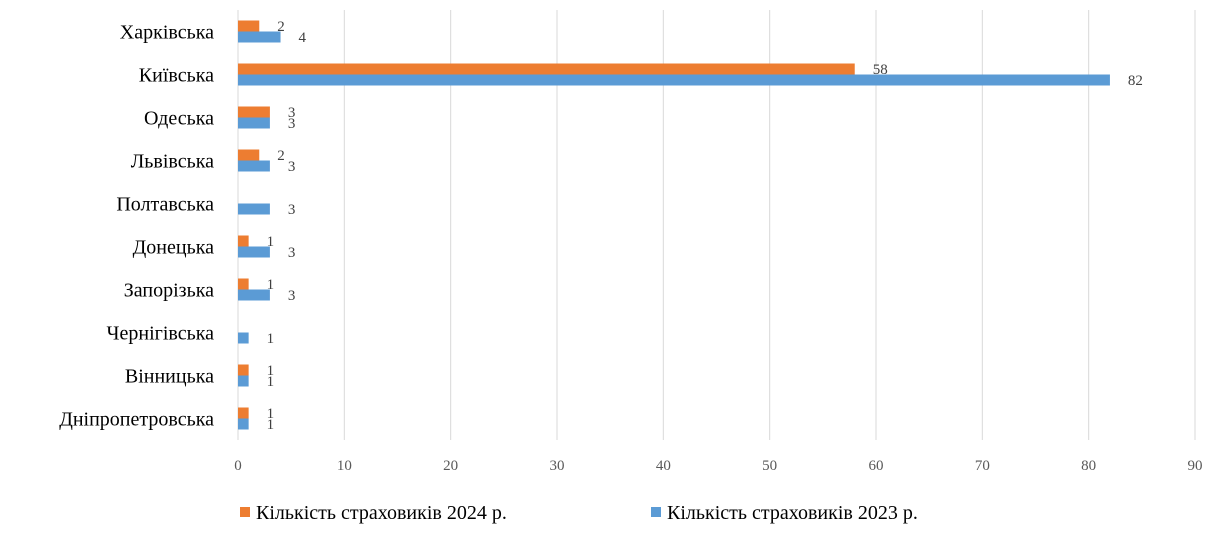 This screenshot has height=533, width=1209. Describe the element at coordinates (1195, 466) in the screenshot. I see `x-tick-label: 90` at that location.